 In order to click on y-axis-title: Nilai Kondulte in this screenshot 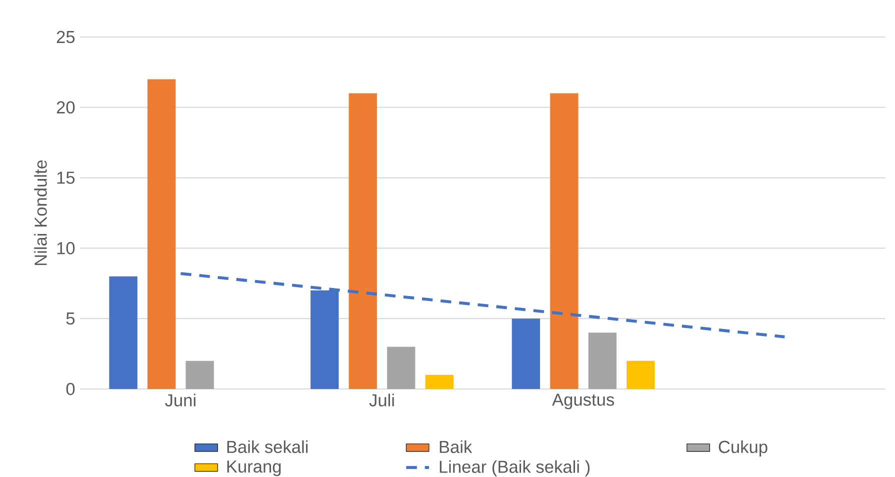, I will do `click(40, 213)`.